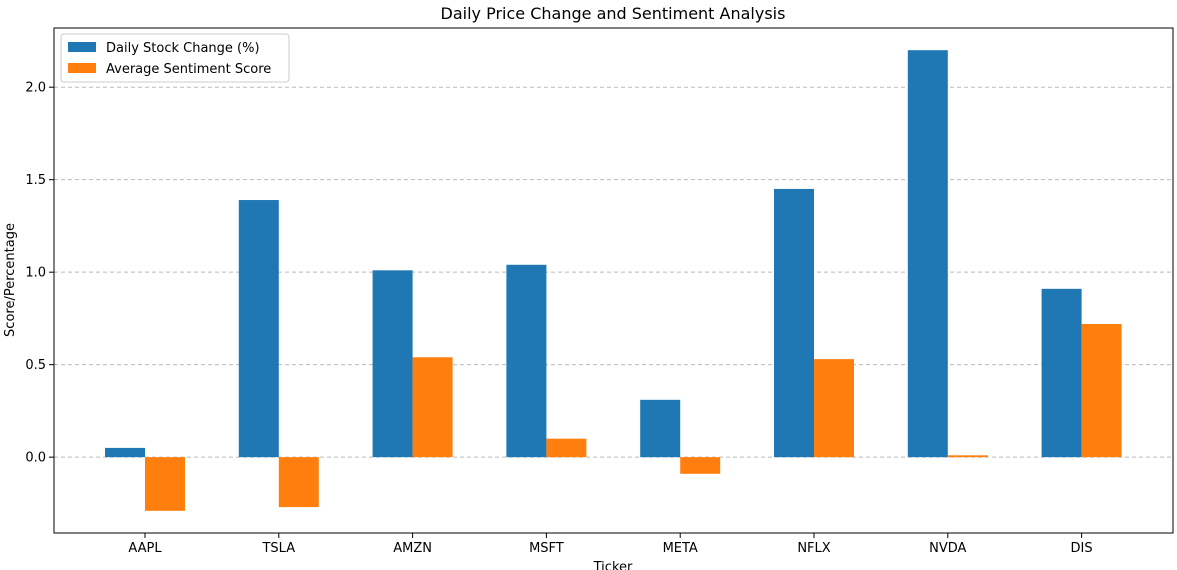 The image size is (1177, 570). I want to click on x-tick-label: MSFT, so click(546, 548).